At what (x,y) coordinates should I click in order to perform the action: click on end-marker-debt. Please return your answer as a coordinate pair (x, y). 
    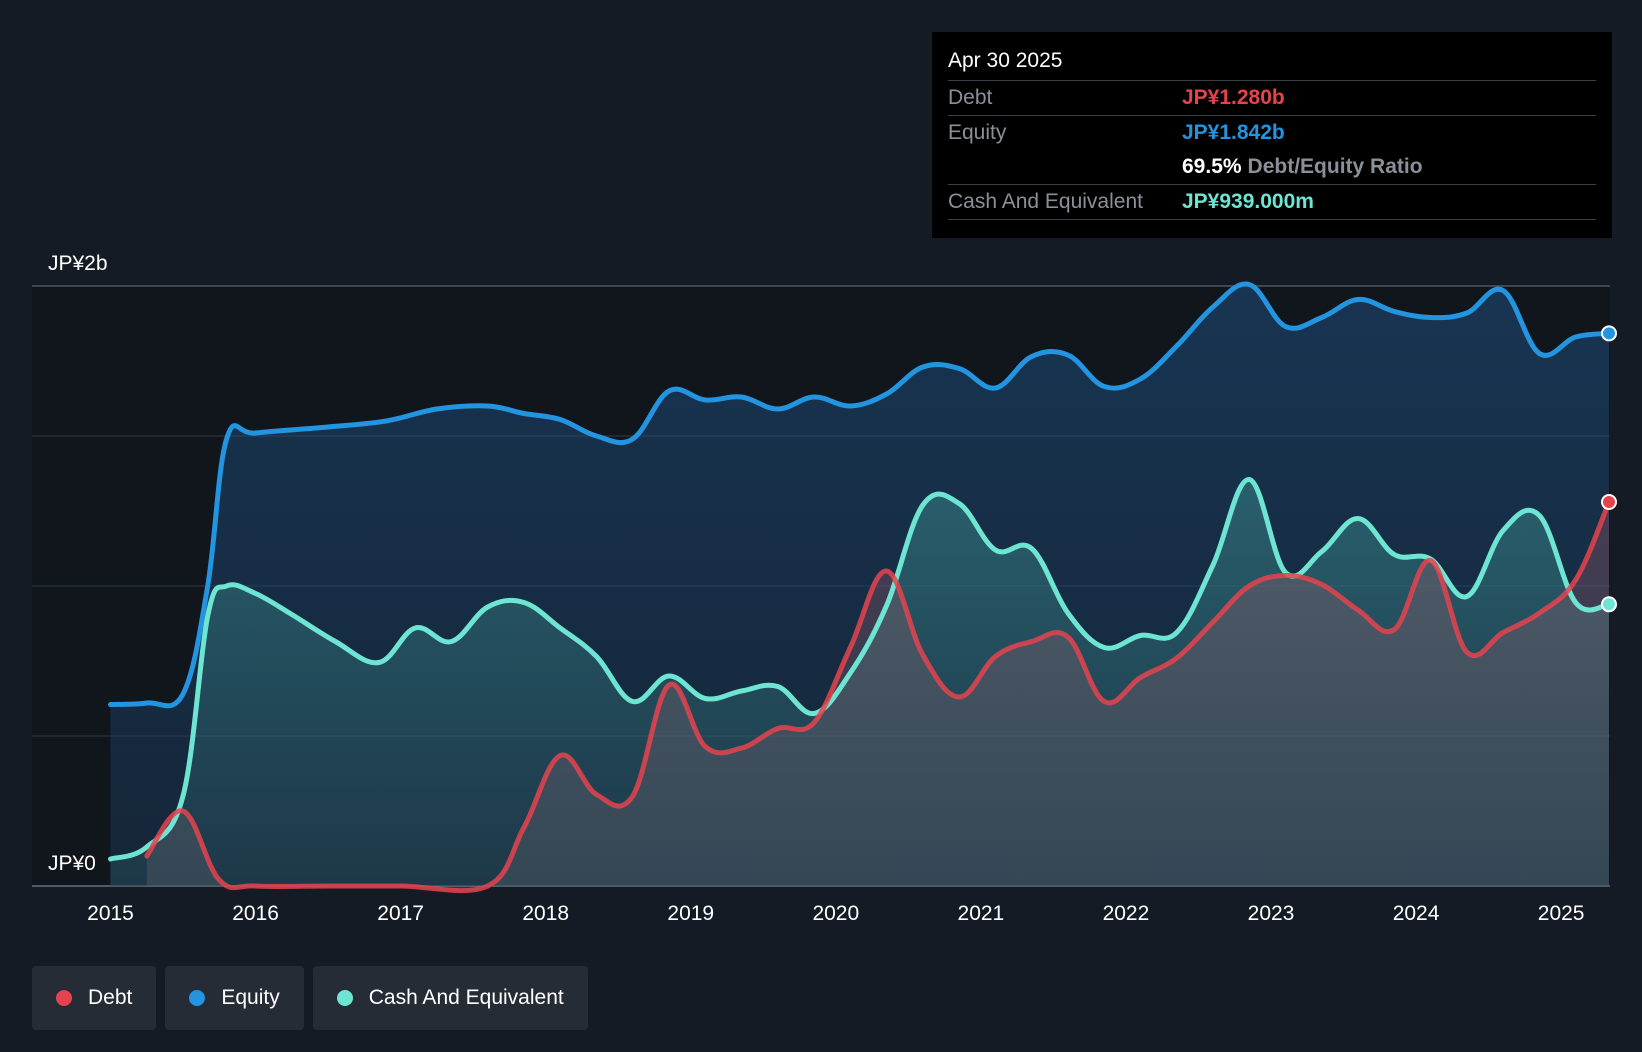
    Looking at the image, I should click on (1609, 502).